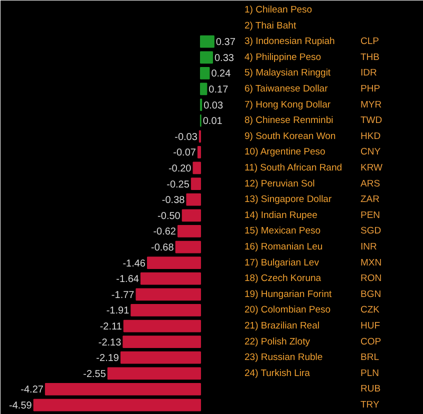 The height and width of the screenshot is (414, 423). Describe the element at coordinates (279, 184) in the screenshot. I see `text: 12) Peruvian Sol` at that location.